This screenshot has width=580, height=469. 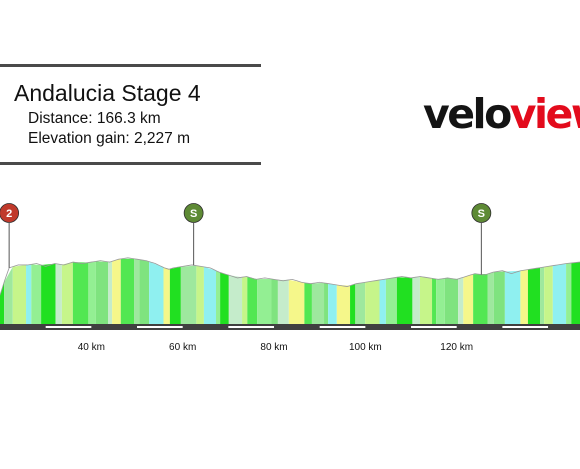 I want to click on bottom-rule, so click(x=130, y=163).